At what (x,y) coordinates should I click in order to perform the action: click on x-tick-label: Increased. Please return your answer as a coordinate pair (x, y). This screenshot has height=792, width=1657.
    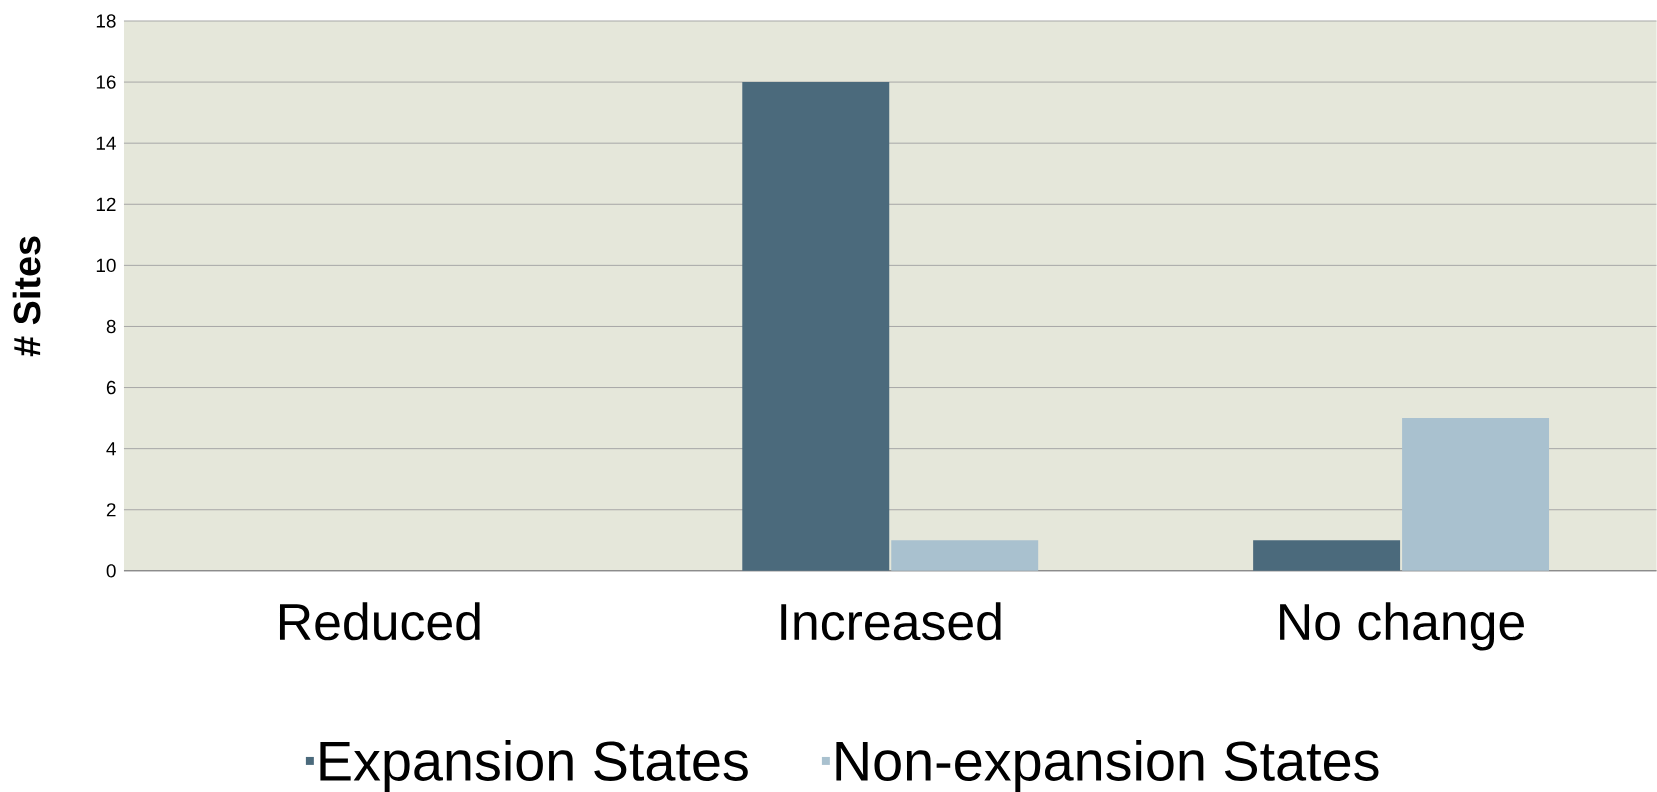
    Looking at the image, I should click on (891, 621).